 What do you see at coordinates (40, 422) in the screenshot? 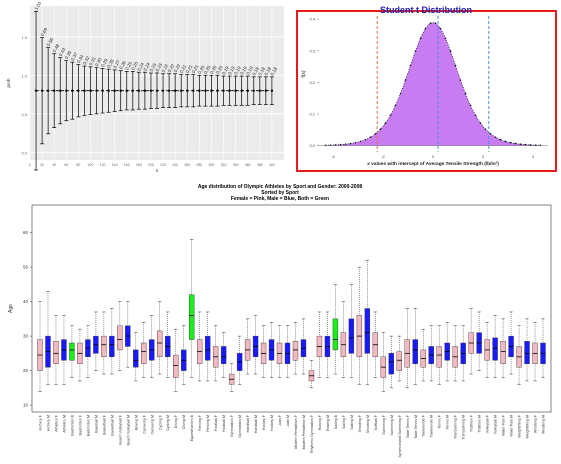
I see `x-tick-label: Archery F` at bounding box center [40, 422].